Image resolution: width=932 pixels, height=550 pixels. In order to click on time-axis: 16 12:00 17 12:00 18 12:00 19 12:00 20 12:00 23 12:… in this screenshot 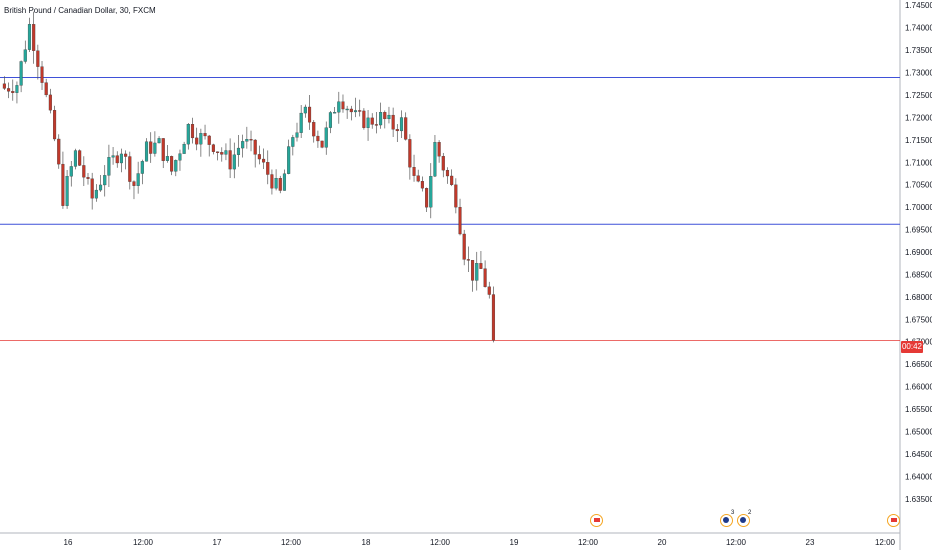, I will do `click(480, 542)`.